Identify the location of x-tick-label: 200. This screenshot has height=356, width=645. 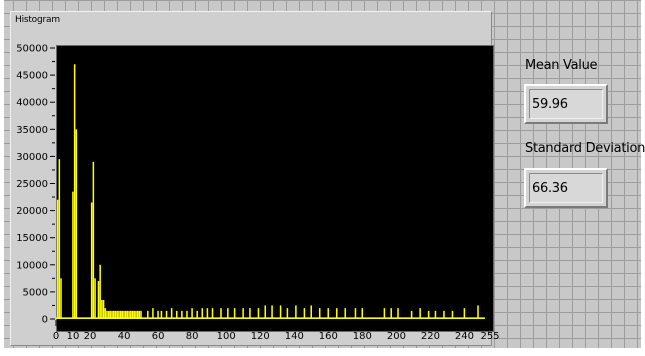
(396, 336).